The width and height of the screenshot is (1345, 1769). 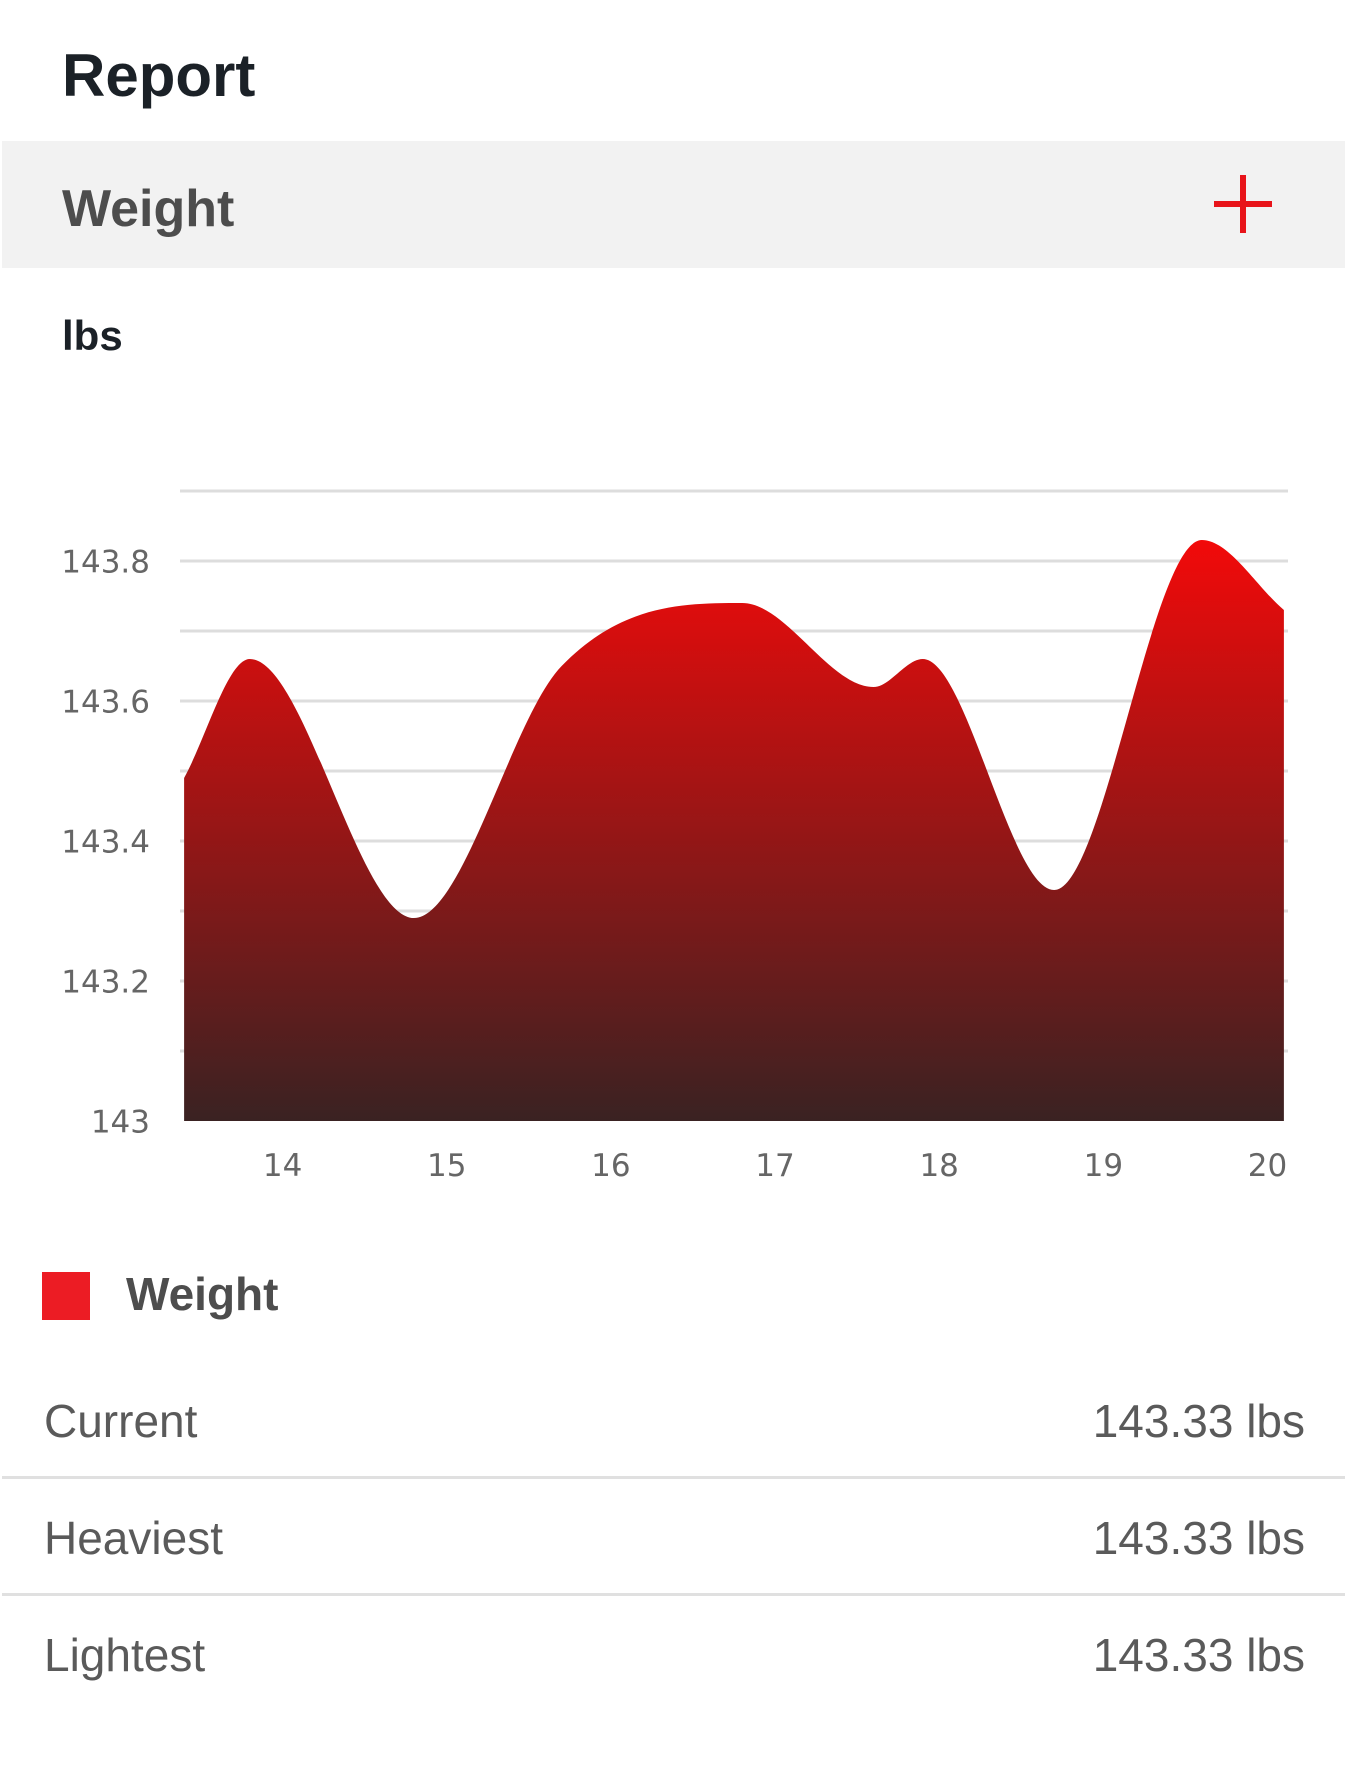 What do you see at coordinates (610, 1166) in the screenshot?
I see `x-tick-label: 16` at bounding box center [610, 1166].